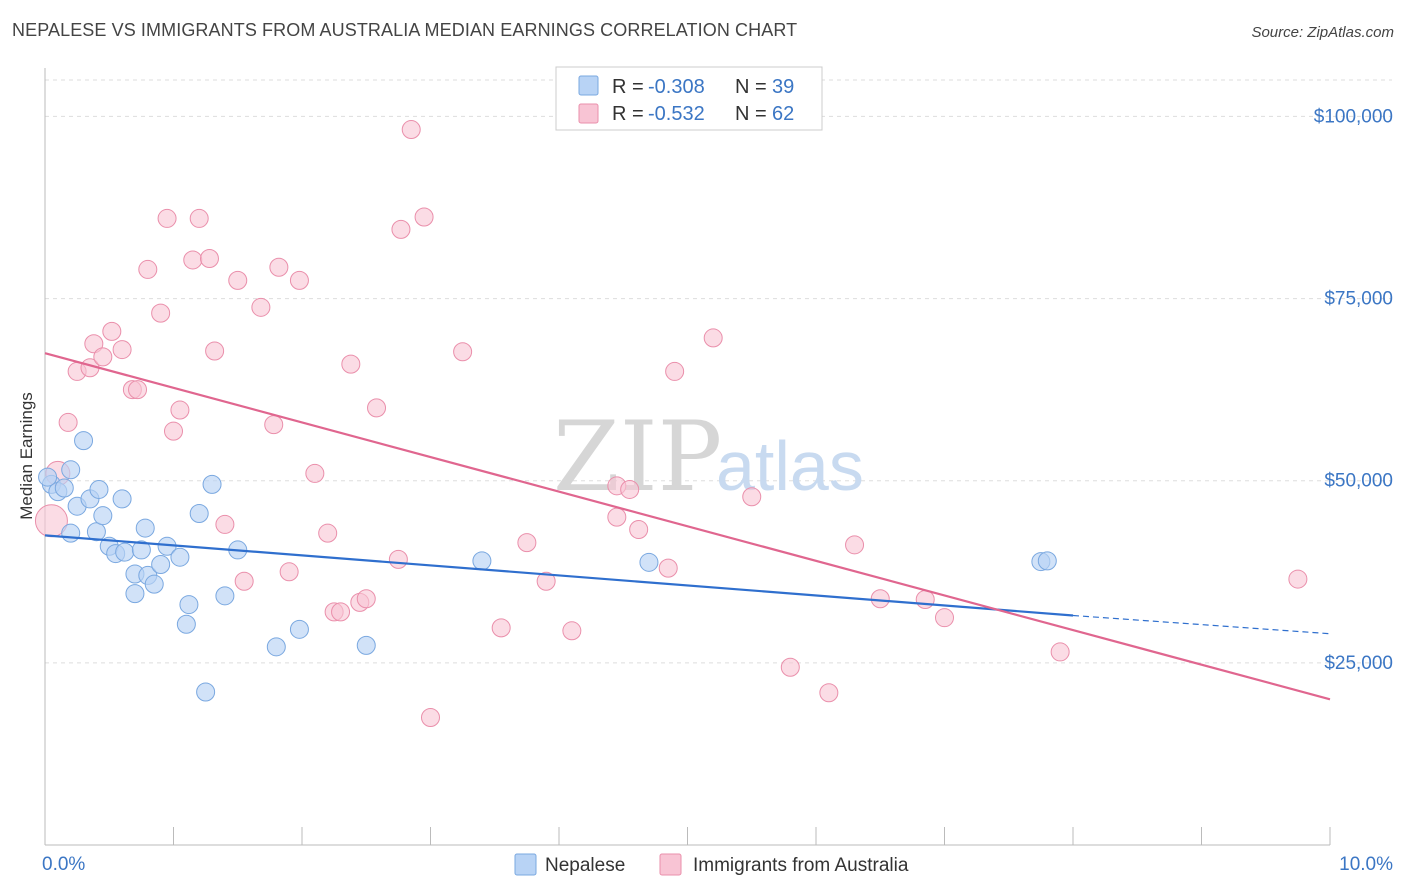 This screenshot has width=1406, height=892. I want to click on series-legend: Nepalese Immigrants from Australia, so click(711, 864).